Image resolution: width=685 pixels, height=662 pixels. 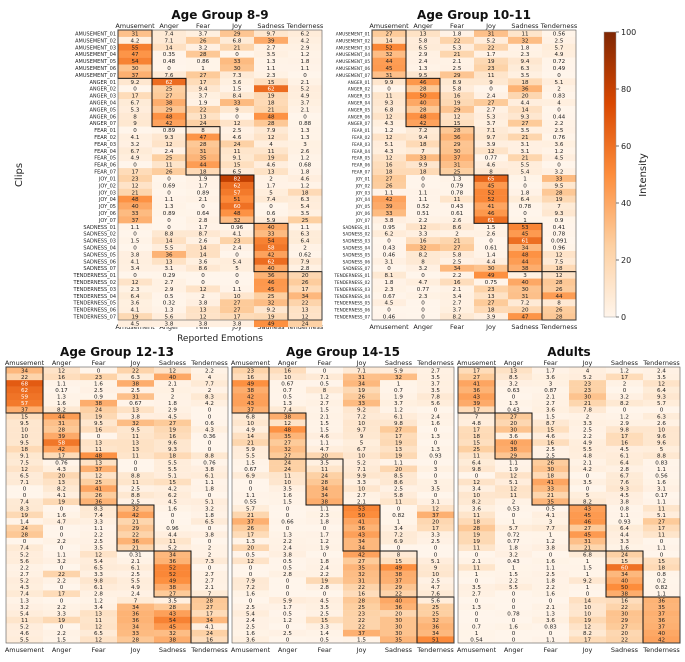 I want to click on cell-label: 5.6, so click(x=435, y=601).